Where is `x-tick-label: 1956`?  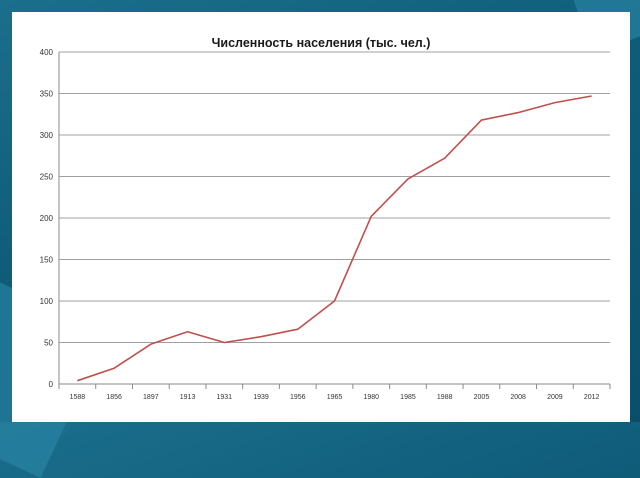 x-tick-label: 1956 is located at coordinates (298, 397).